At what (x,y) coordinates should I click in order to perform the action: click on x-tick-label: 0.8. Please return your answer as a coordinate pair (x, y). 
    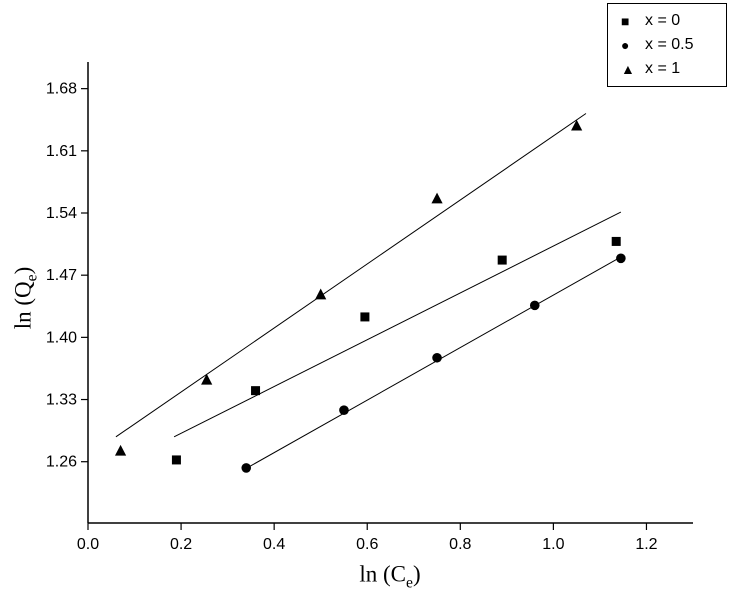
    Looking at the image, I should click on (460, 544).